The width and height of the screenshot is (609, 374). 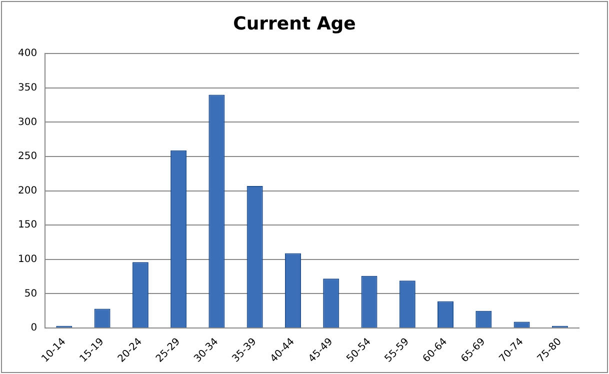 What do you see at coordinates (28, 54) in the screenshot?
I see `y-tick-label: 400` at bounding box center [28, 54].